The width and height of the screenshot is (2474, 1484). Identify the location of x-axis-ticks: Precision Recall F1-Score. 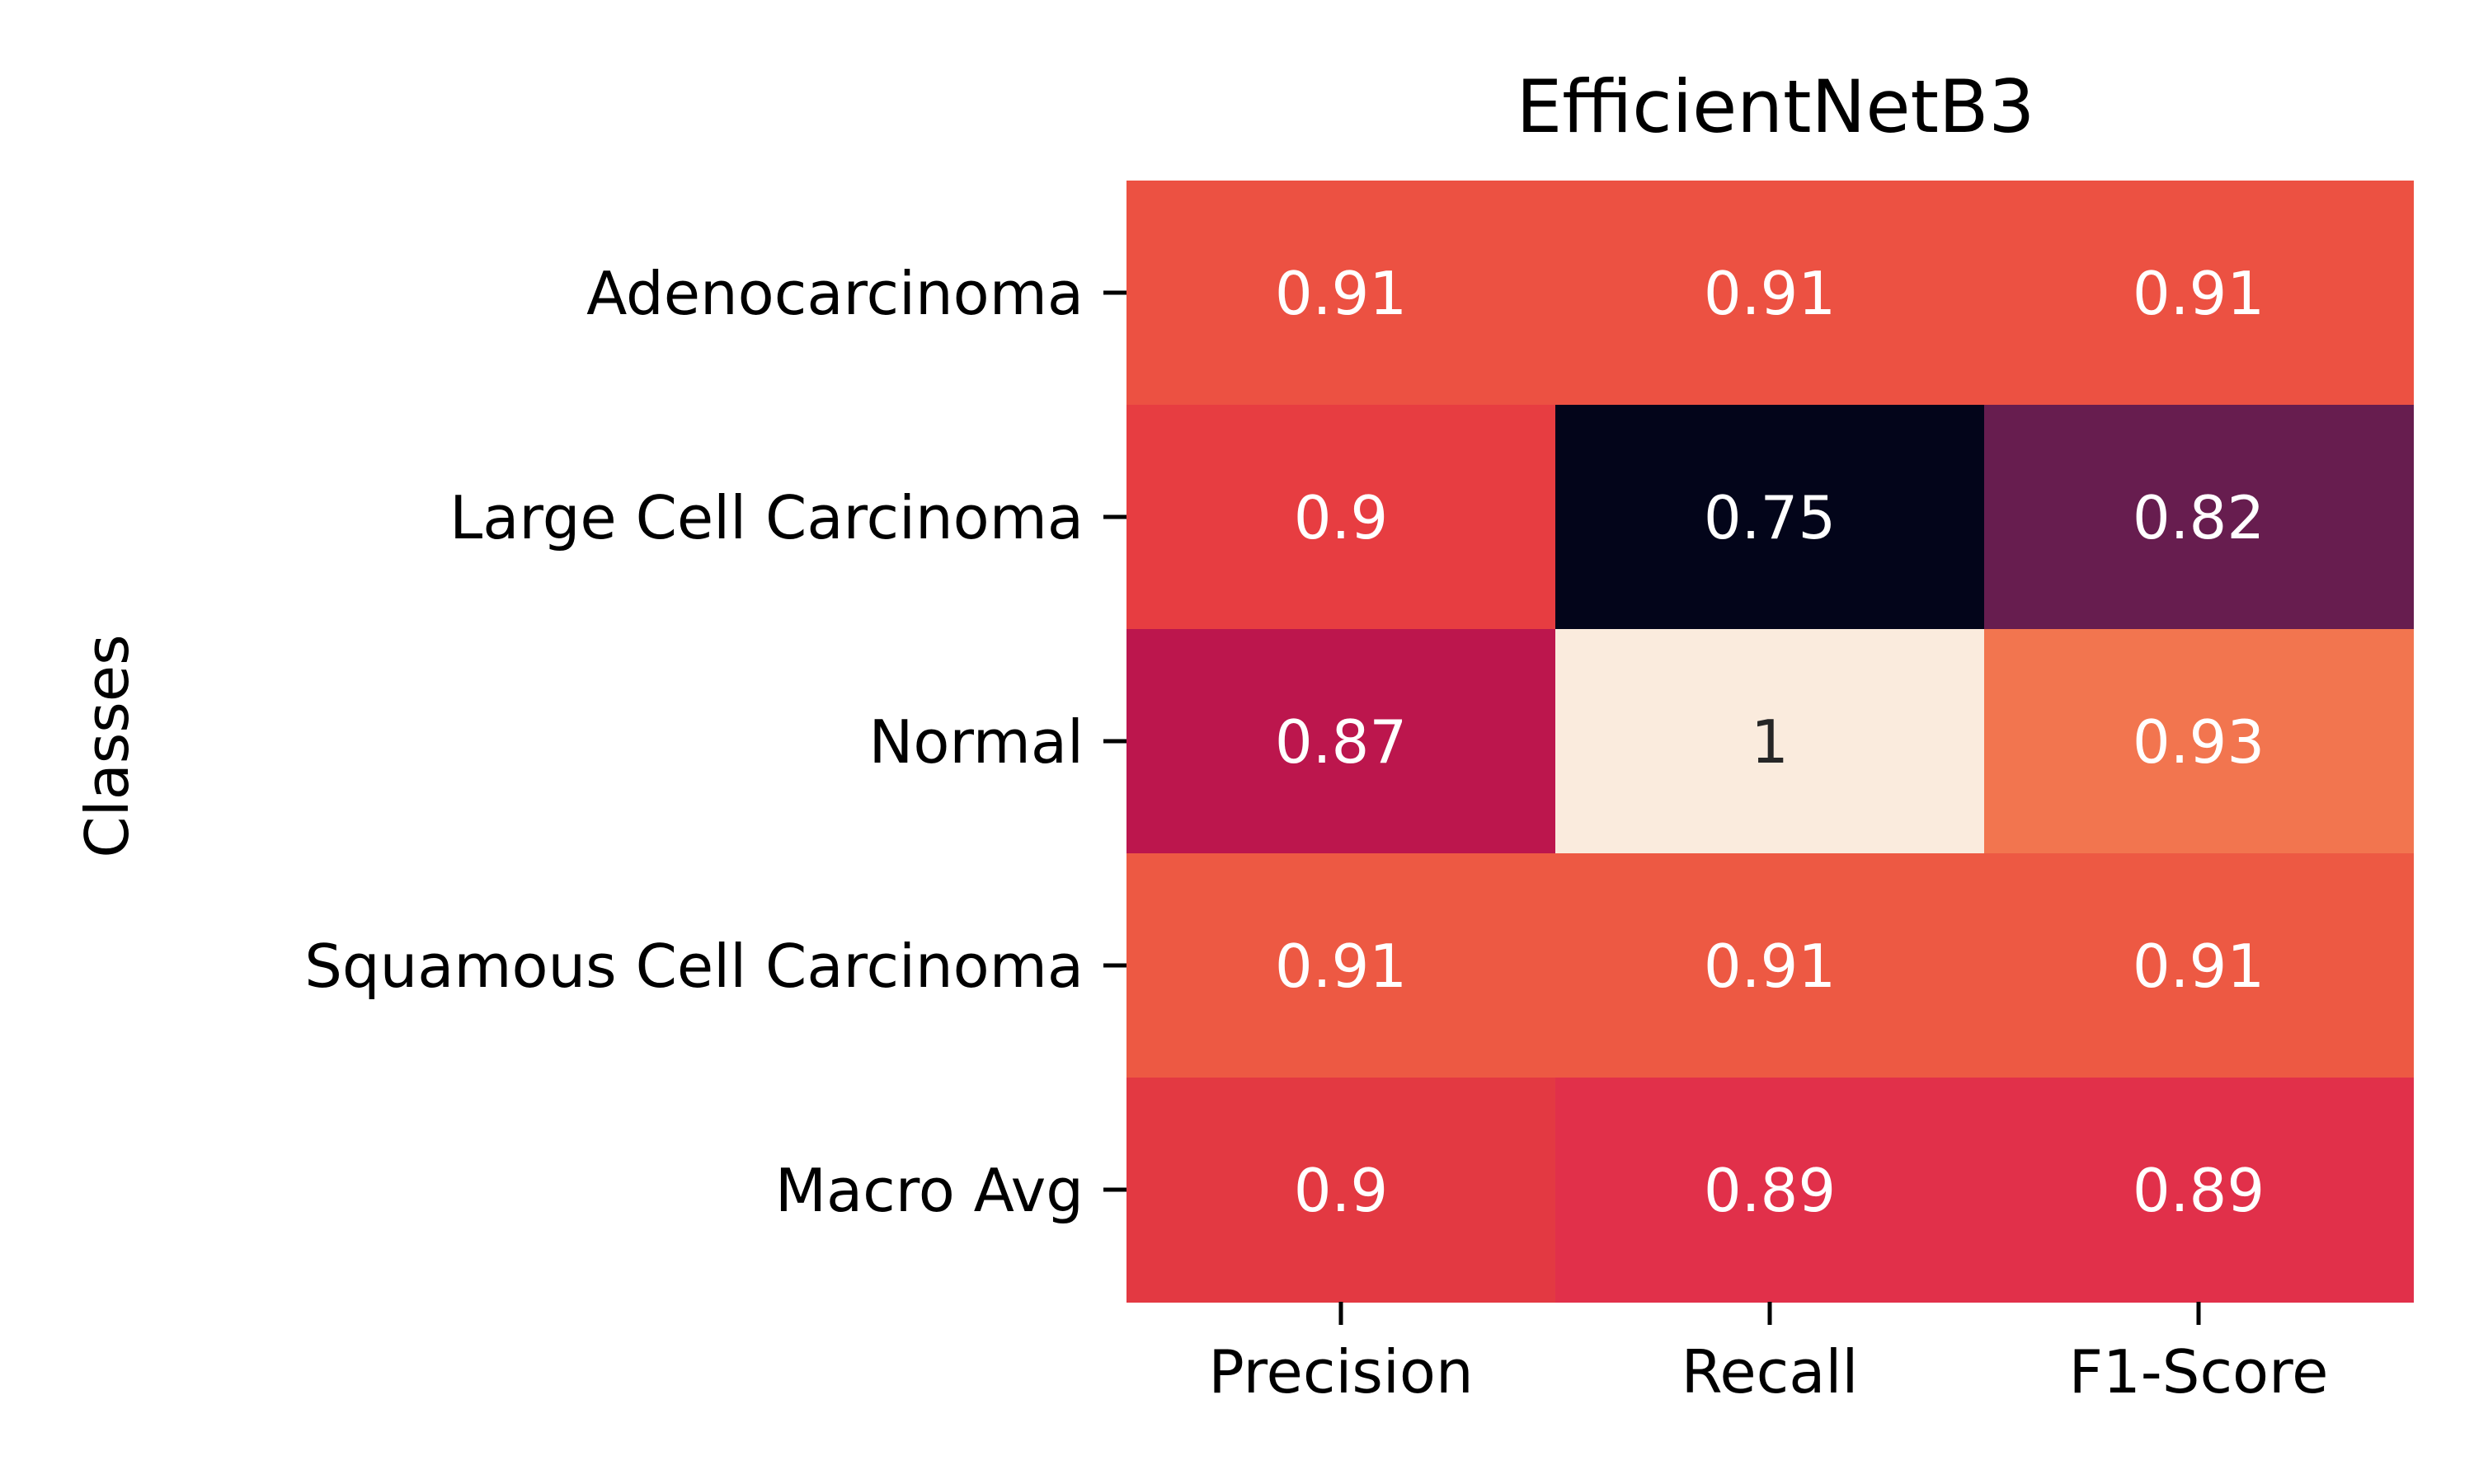
(1768, 1354).